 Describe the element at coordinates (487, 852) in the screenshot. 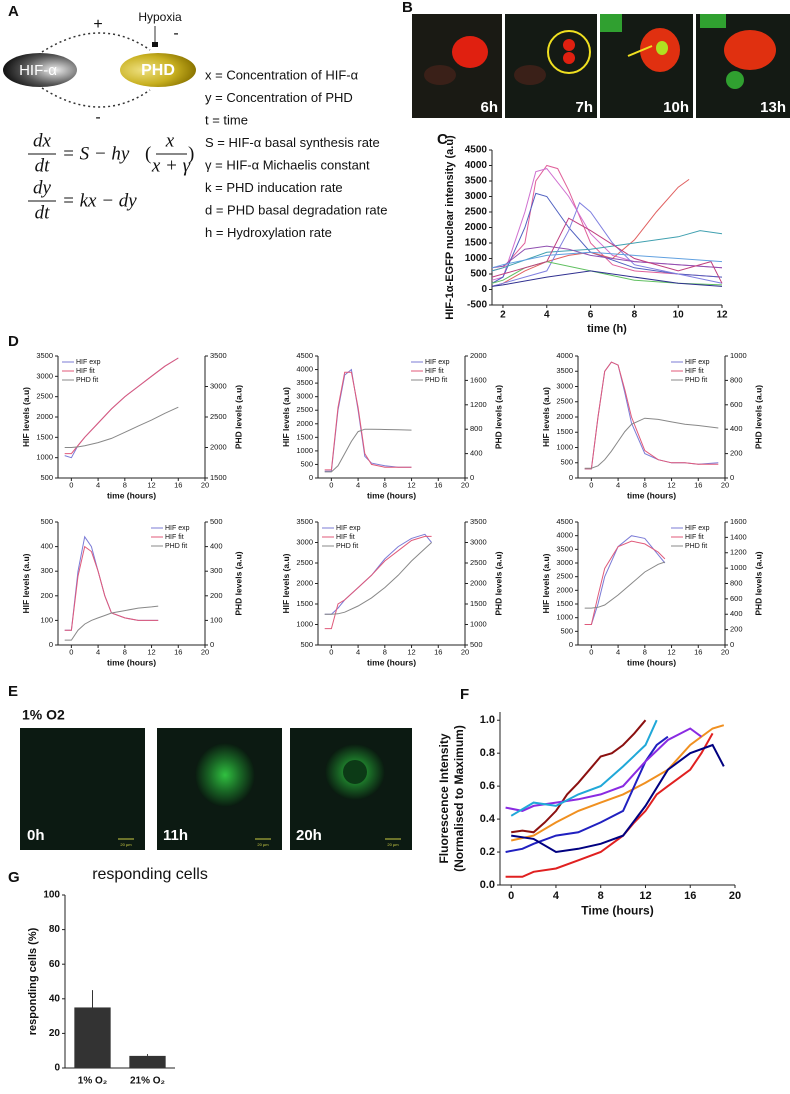

I see `y-tick-label: 0.2` at that location.